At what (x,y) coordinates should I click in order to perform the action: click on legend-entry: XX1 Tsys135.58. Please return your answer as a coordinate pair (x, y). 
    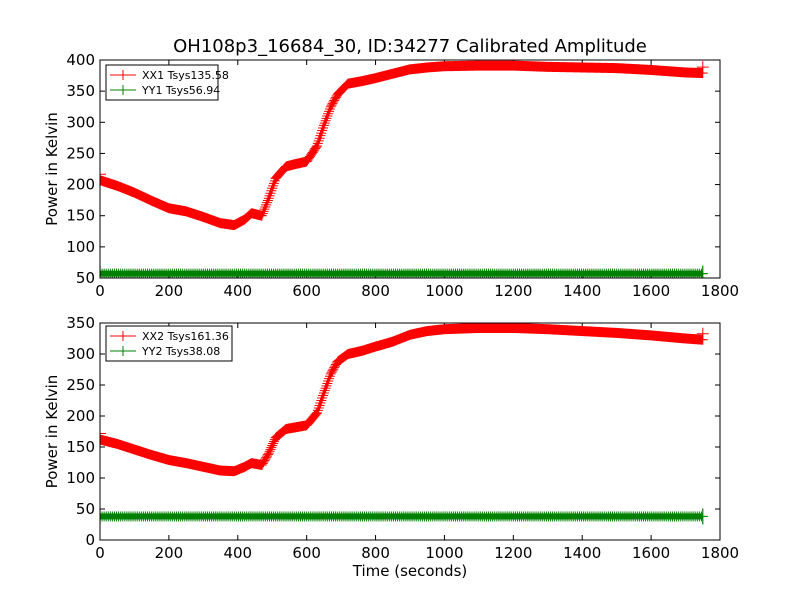
    Looking at the image, I should click on (169, 75).